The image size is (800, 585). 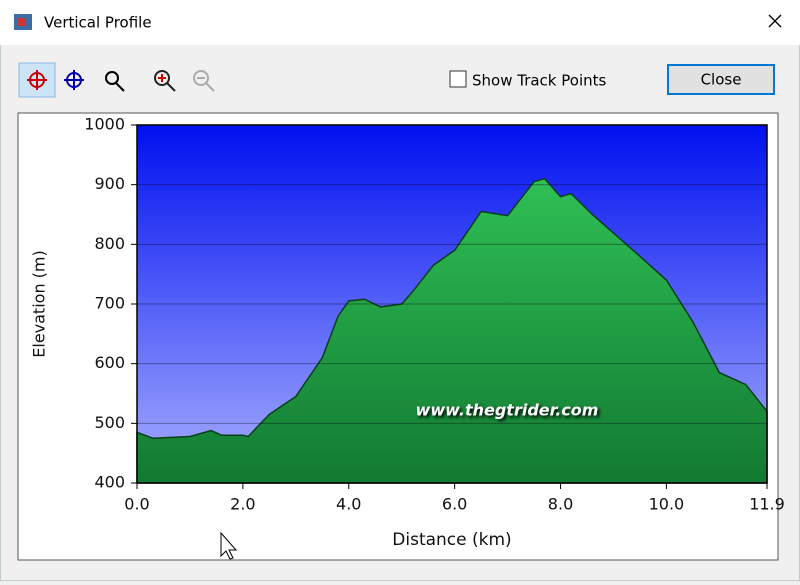 What do you see at coordinates (109, 422) in the screenshot?
I see `y-tick-label: 500` at bounding box center [109, 422].